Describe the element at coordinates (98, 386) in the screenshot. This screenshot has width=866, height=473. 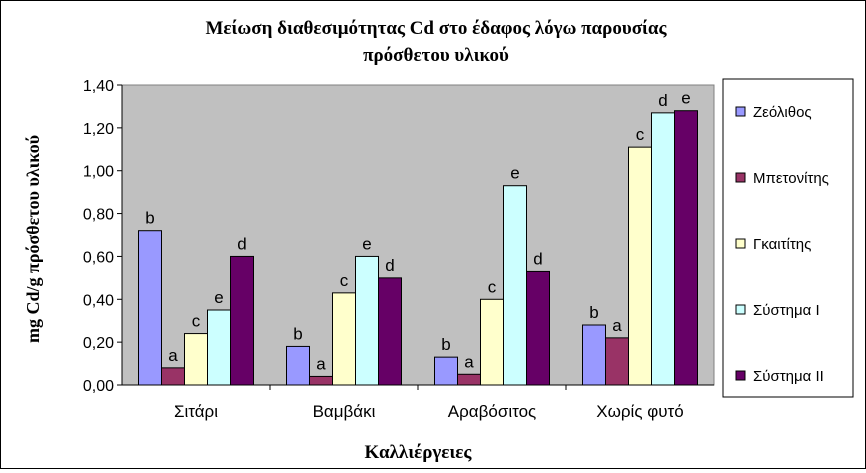
I see `y-tick-label: 0,00` at that location.